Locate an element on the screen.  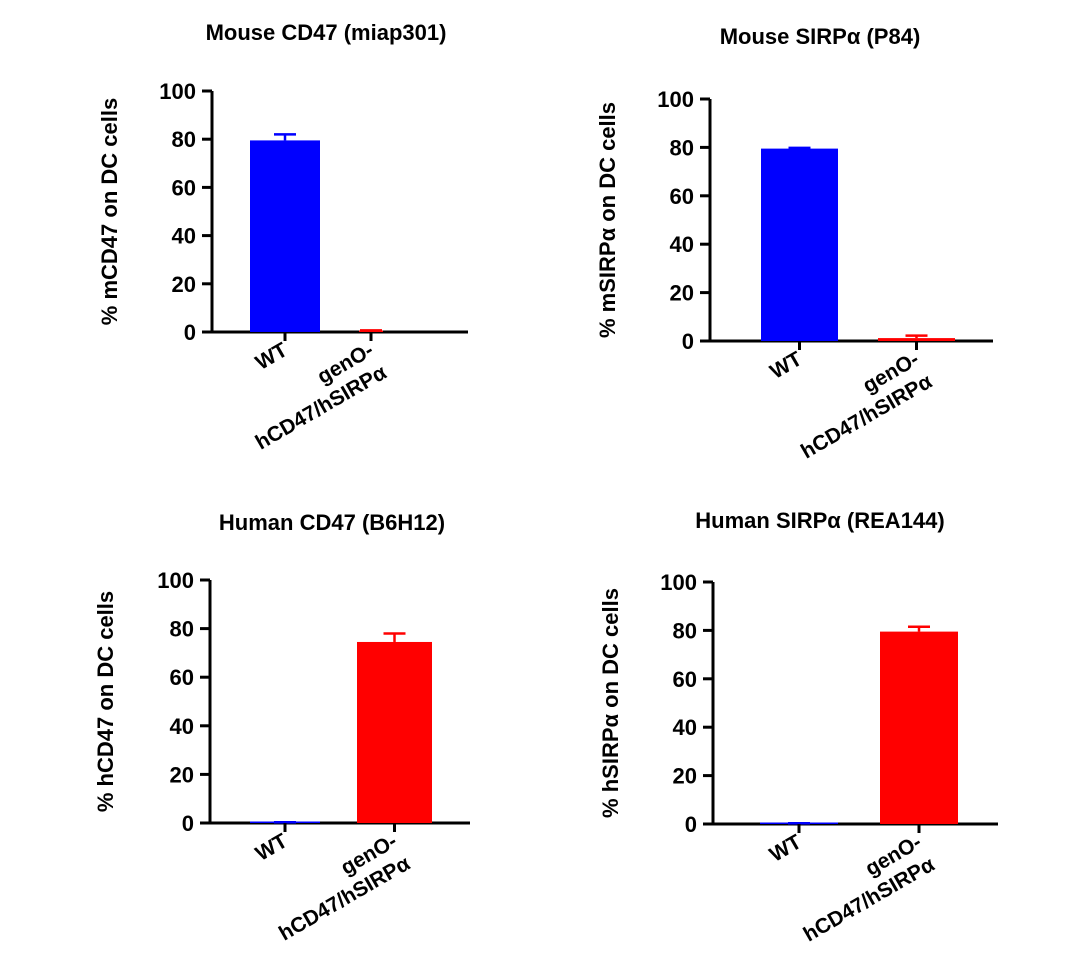
chart-title: Human CD47 (B6H12) is located at coordinates (332, 522).